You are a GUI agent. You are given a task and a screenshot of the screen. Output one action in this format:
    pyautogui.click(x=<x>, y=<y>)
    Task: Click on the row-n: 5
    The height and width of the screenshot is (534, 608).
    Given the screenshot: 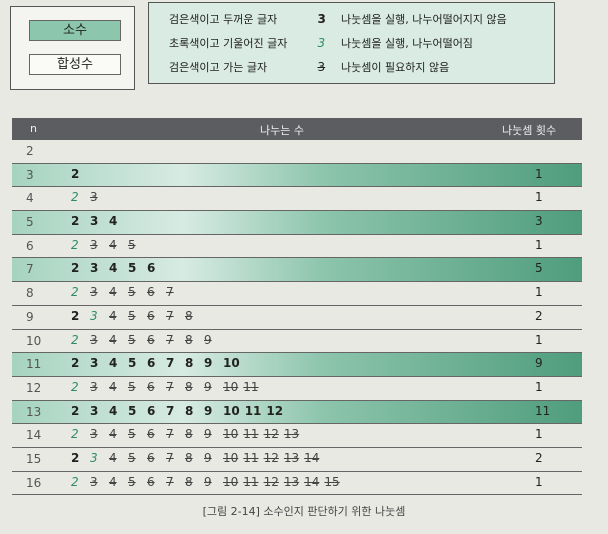 What is the action you would take?
    pyautogui.click(x=30, y=222)
    